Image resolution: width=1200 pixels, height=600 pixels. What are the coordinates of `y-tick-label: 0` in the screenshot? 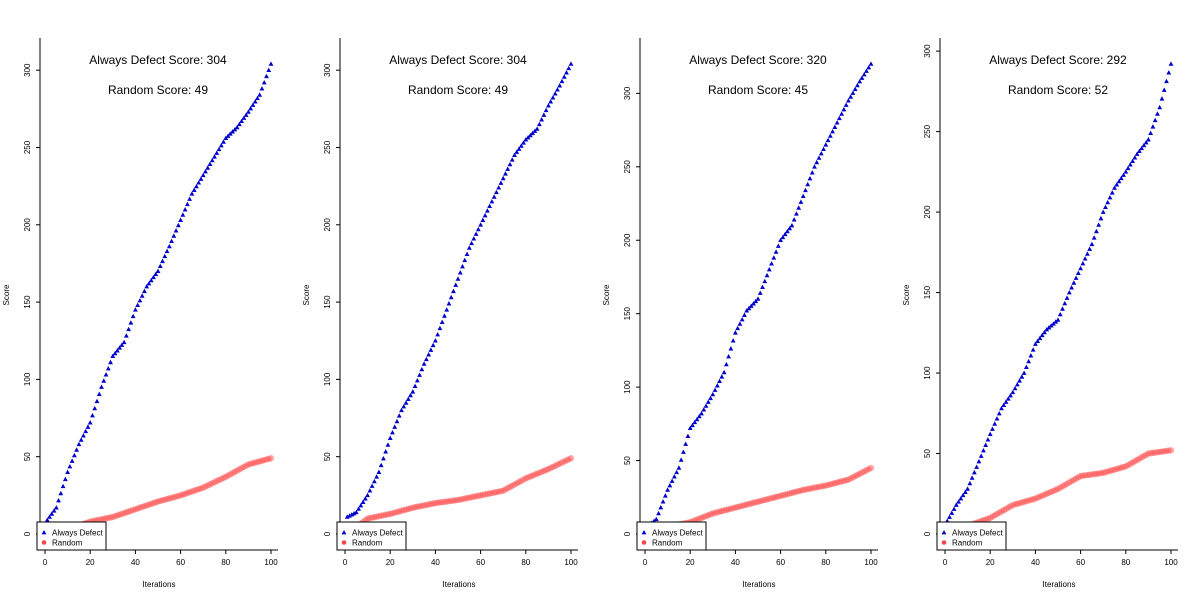 It's located at (927, 533).